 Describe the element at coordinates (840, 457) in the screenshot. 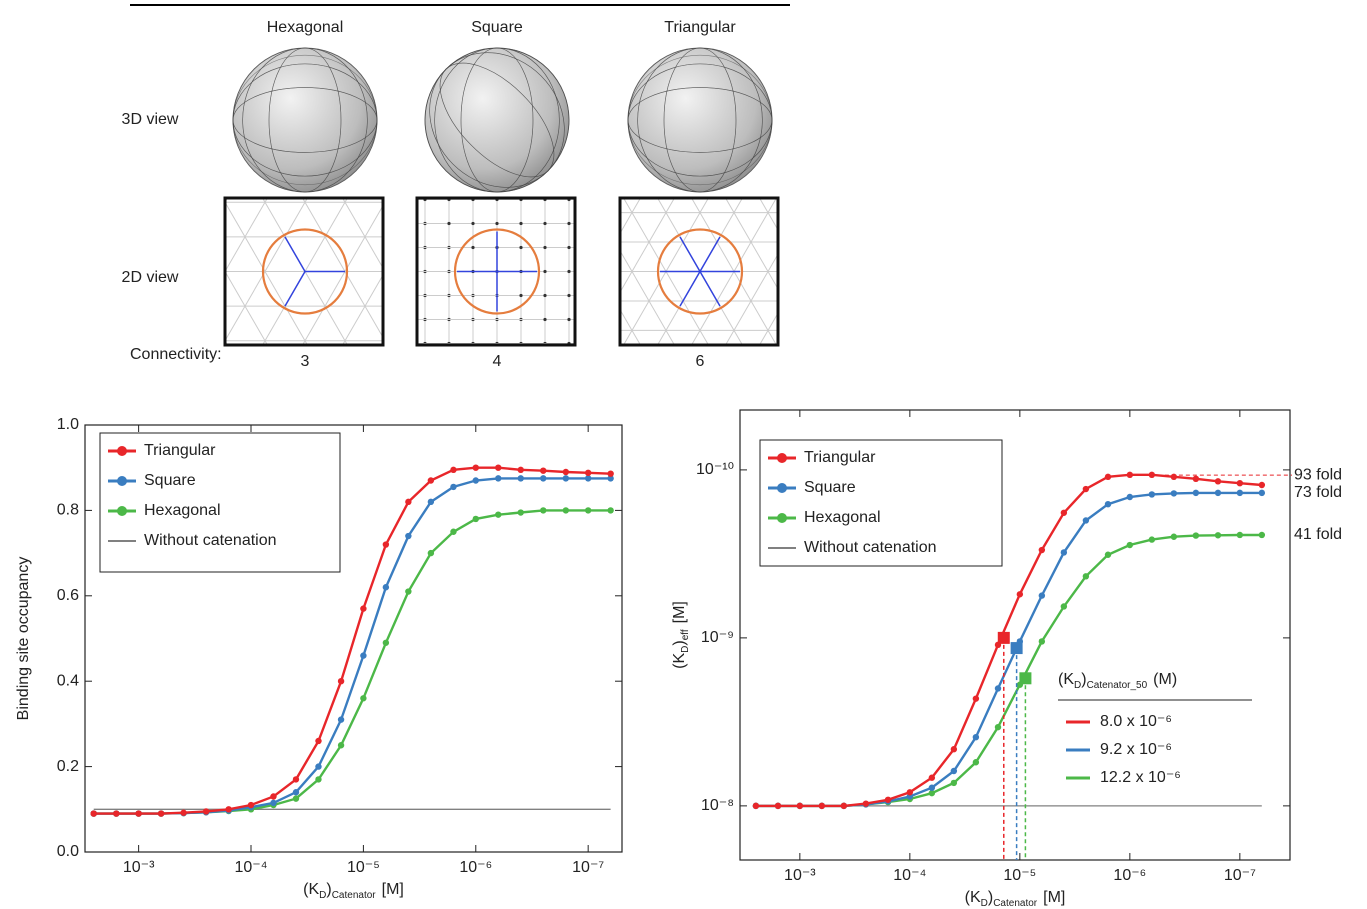

I see `legend-label: Triangular` at that location.